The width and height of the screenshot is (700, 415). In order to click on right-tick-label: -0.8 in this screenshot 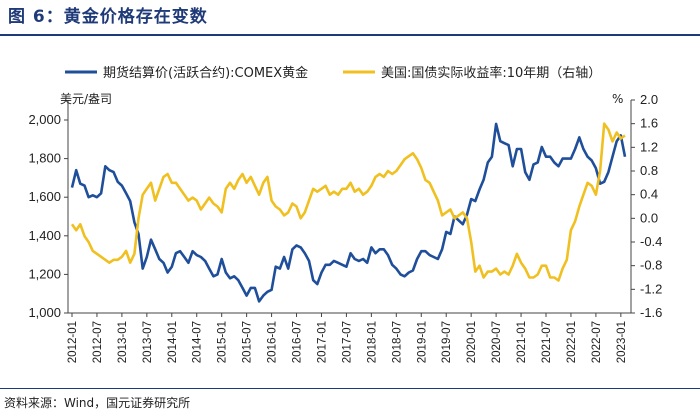, I will do `click(651, 265)`.